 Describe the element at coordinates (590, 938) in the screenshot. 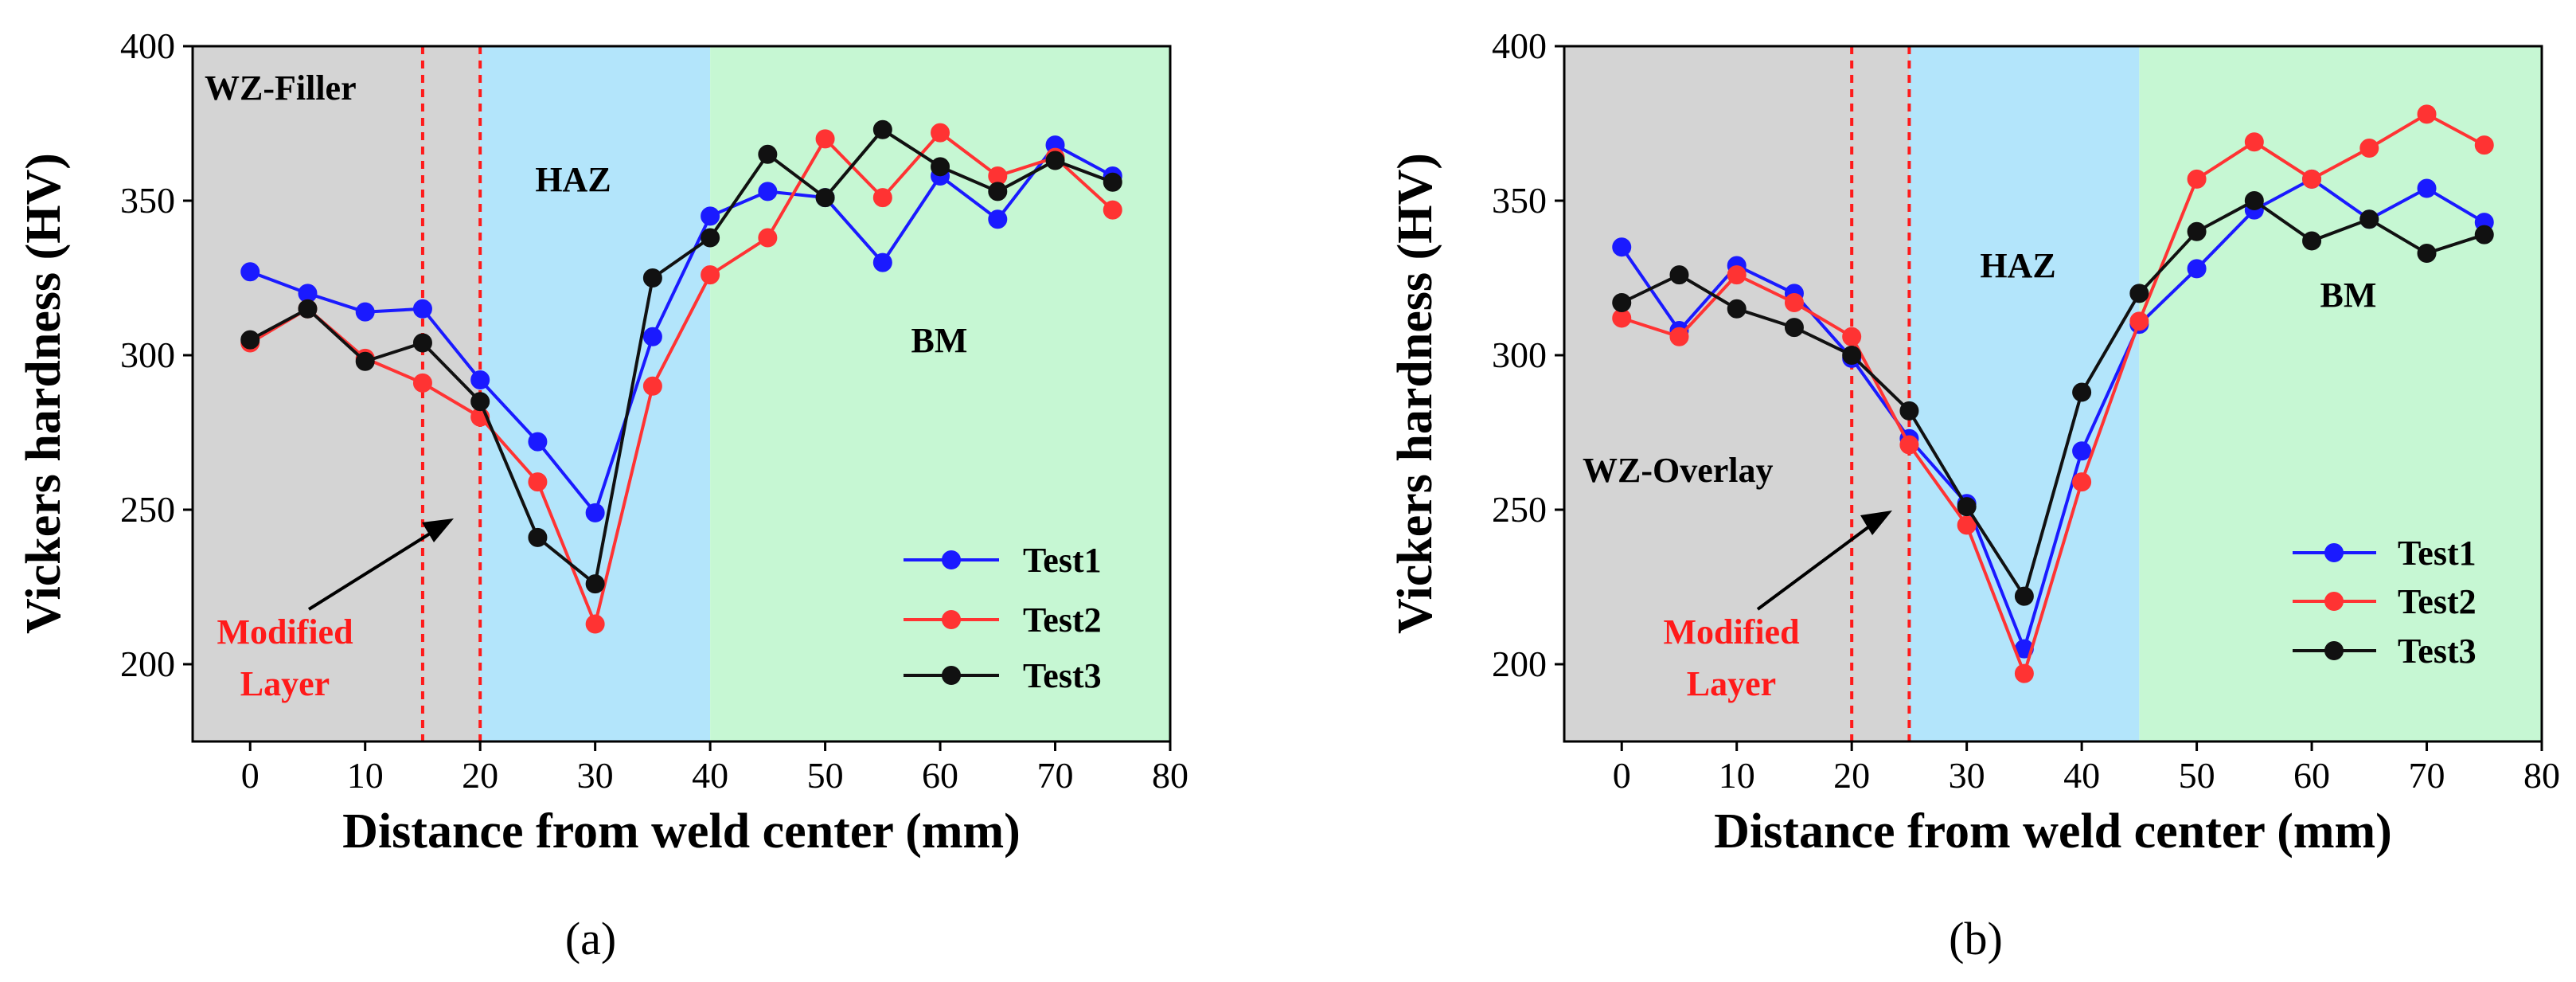

I see `panel-label-a: (a)` at that location.